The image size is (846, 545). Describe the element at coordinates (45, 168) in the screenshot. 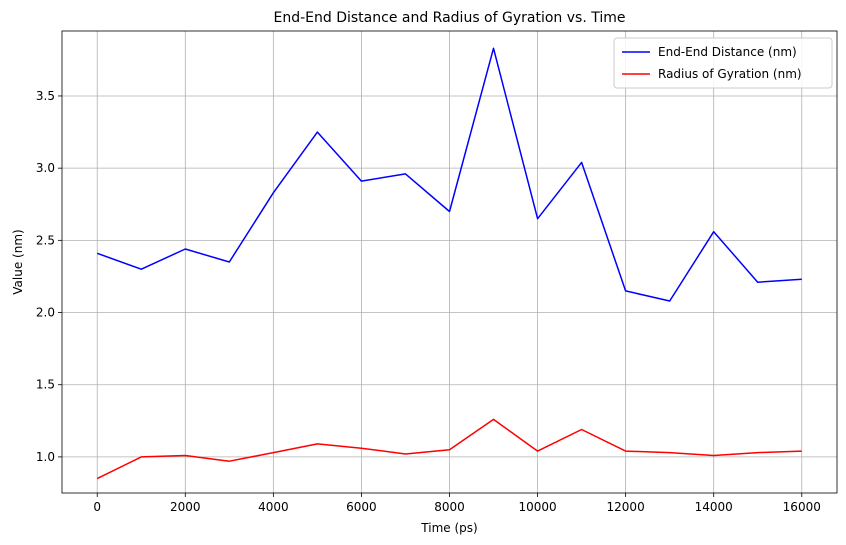

I see `y-tick-label: 3.0` at that location.